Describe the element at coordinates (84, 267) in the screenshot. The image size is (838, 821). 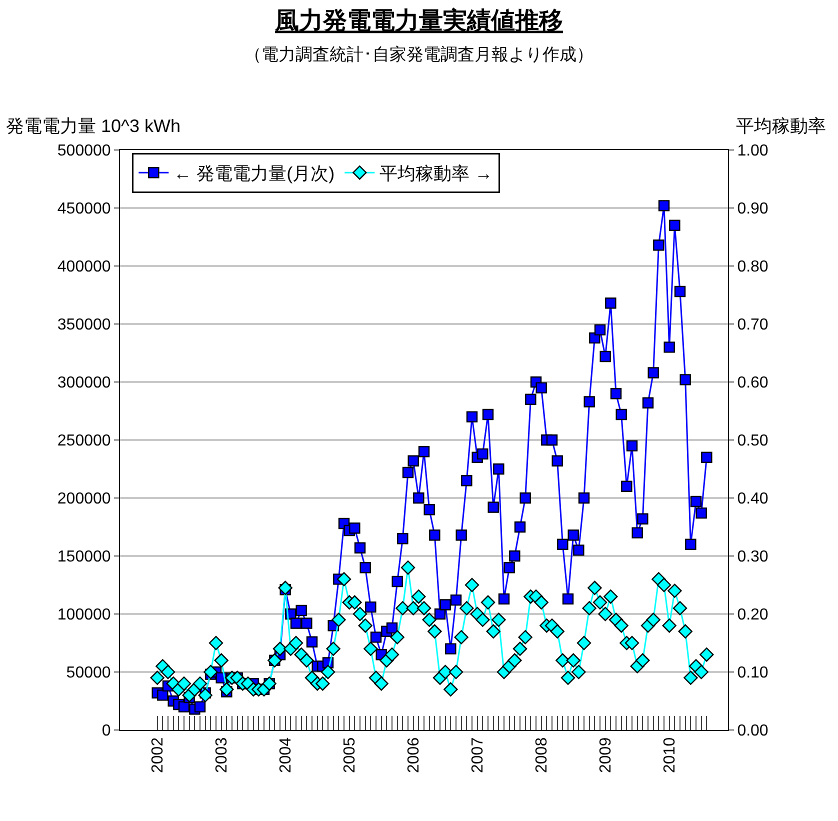
I see `y-tick-label: 400000` at that location.